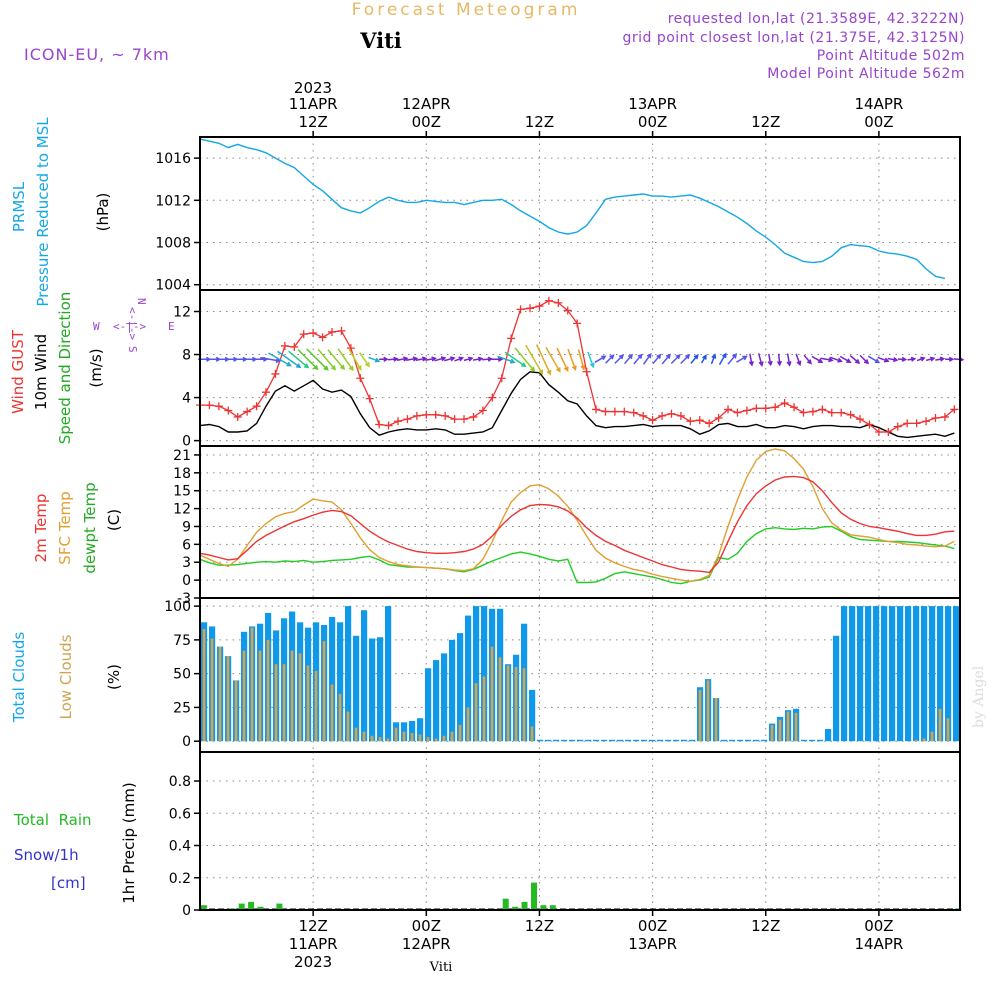  I want to click on precip-ytick-label: 0.8, so click(180, 782).